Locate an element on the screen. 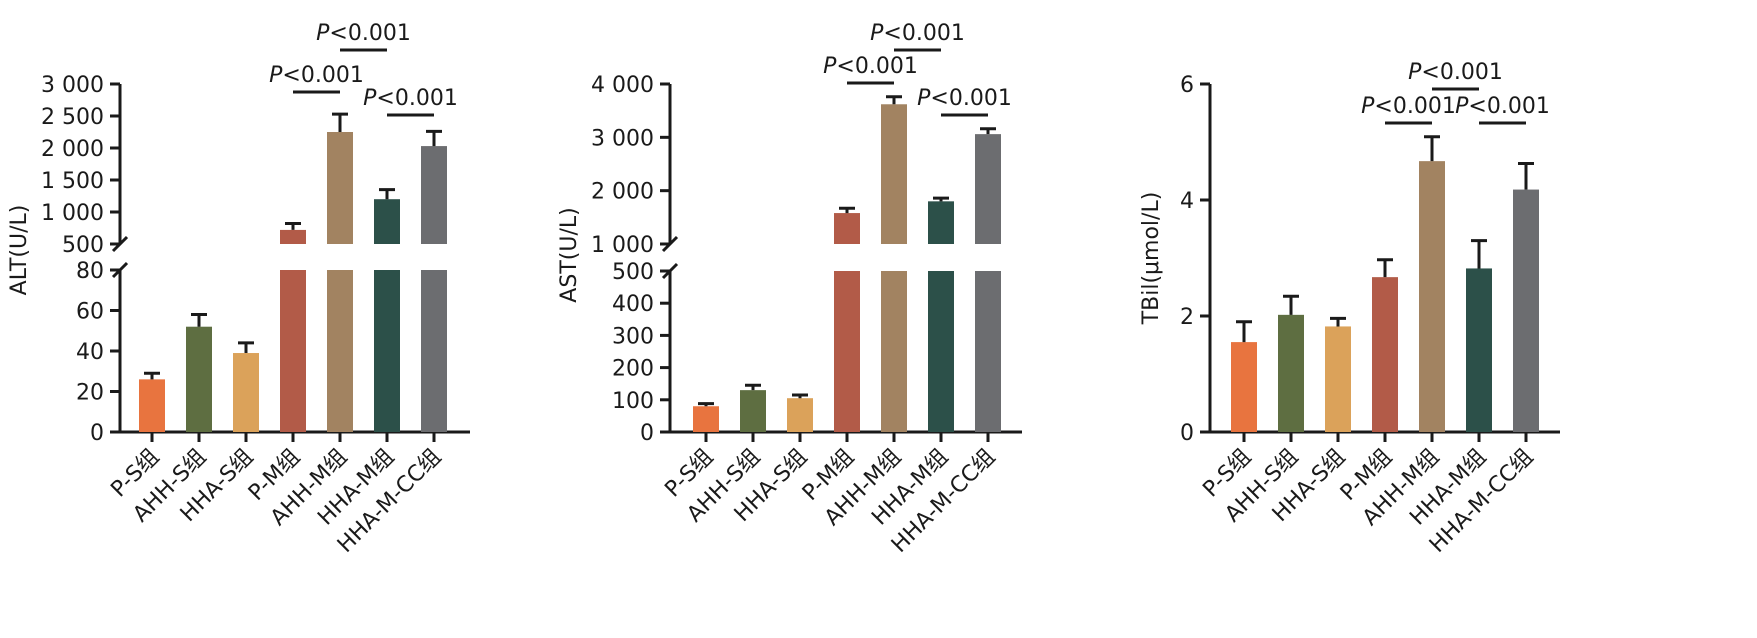  y-tick-label: 2 is located at coordinates (1187, 317).